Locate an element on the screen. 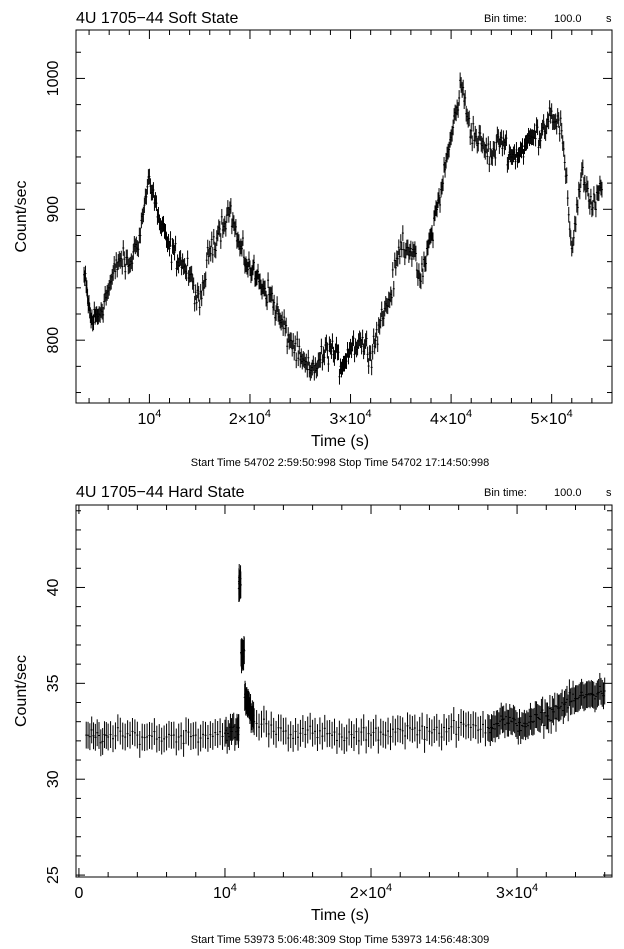 This screenshot has height=949, width=624. chart-title: 4U 1705−44 Hard State is located at coordinates (160, 492).